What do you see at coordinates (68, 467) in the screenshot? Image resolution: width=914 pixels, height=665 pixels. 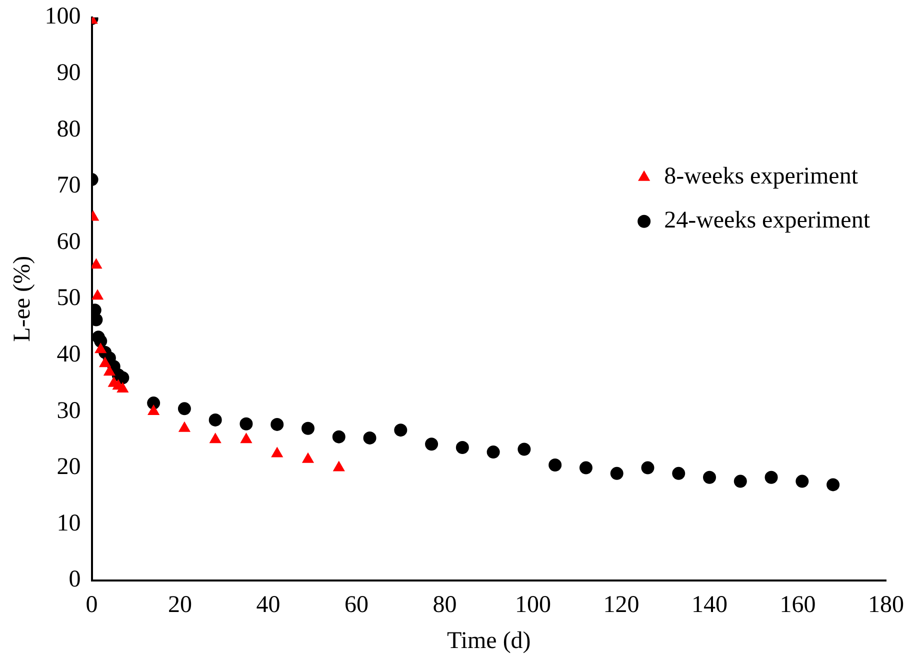 I see `y-tick-label: 20` at bounding box center [68, 467].